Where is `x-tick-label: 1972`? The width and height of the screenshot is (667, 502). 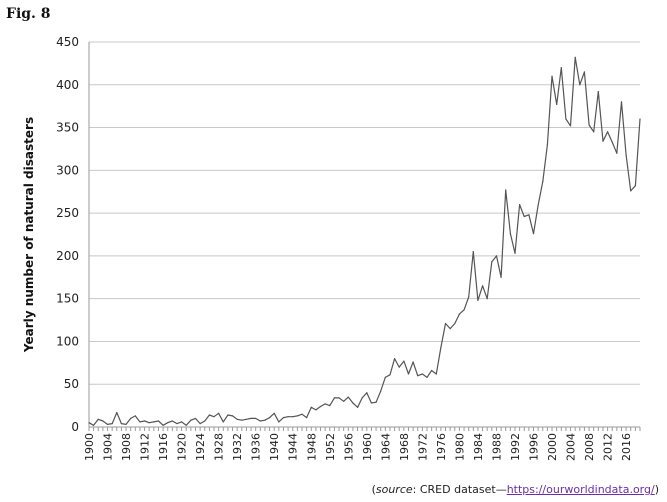
x-tick-label: 1972 is located at coordinates (422, 447).